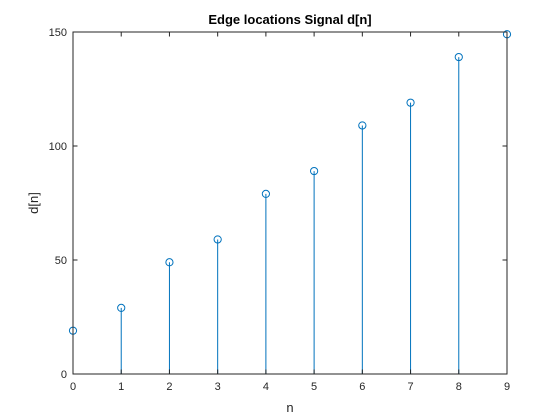 Image resolution: width=560 pixels, height=420 pixels. I want to click on y-tick-label: 50, so click(61, 261).